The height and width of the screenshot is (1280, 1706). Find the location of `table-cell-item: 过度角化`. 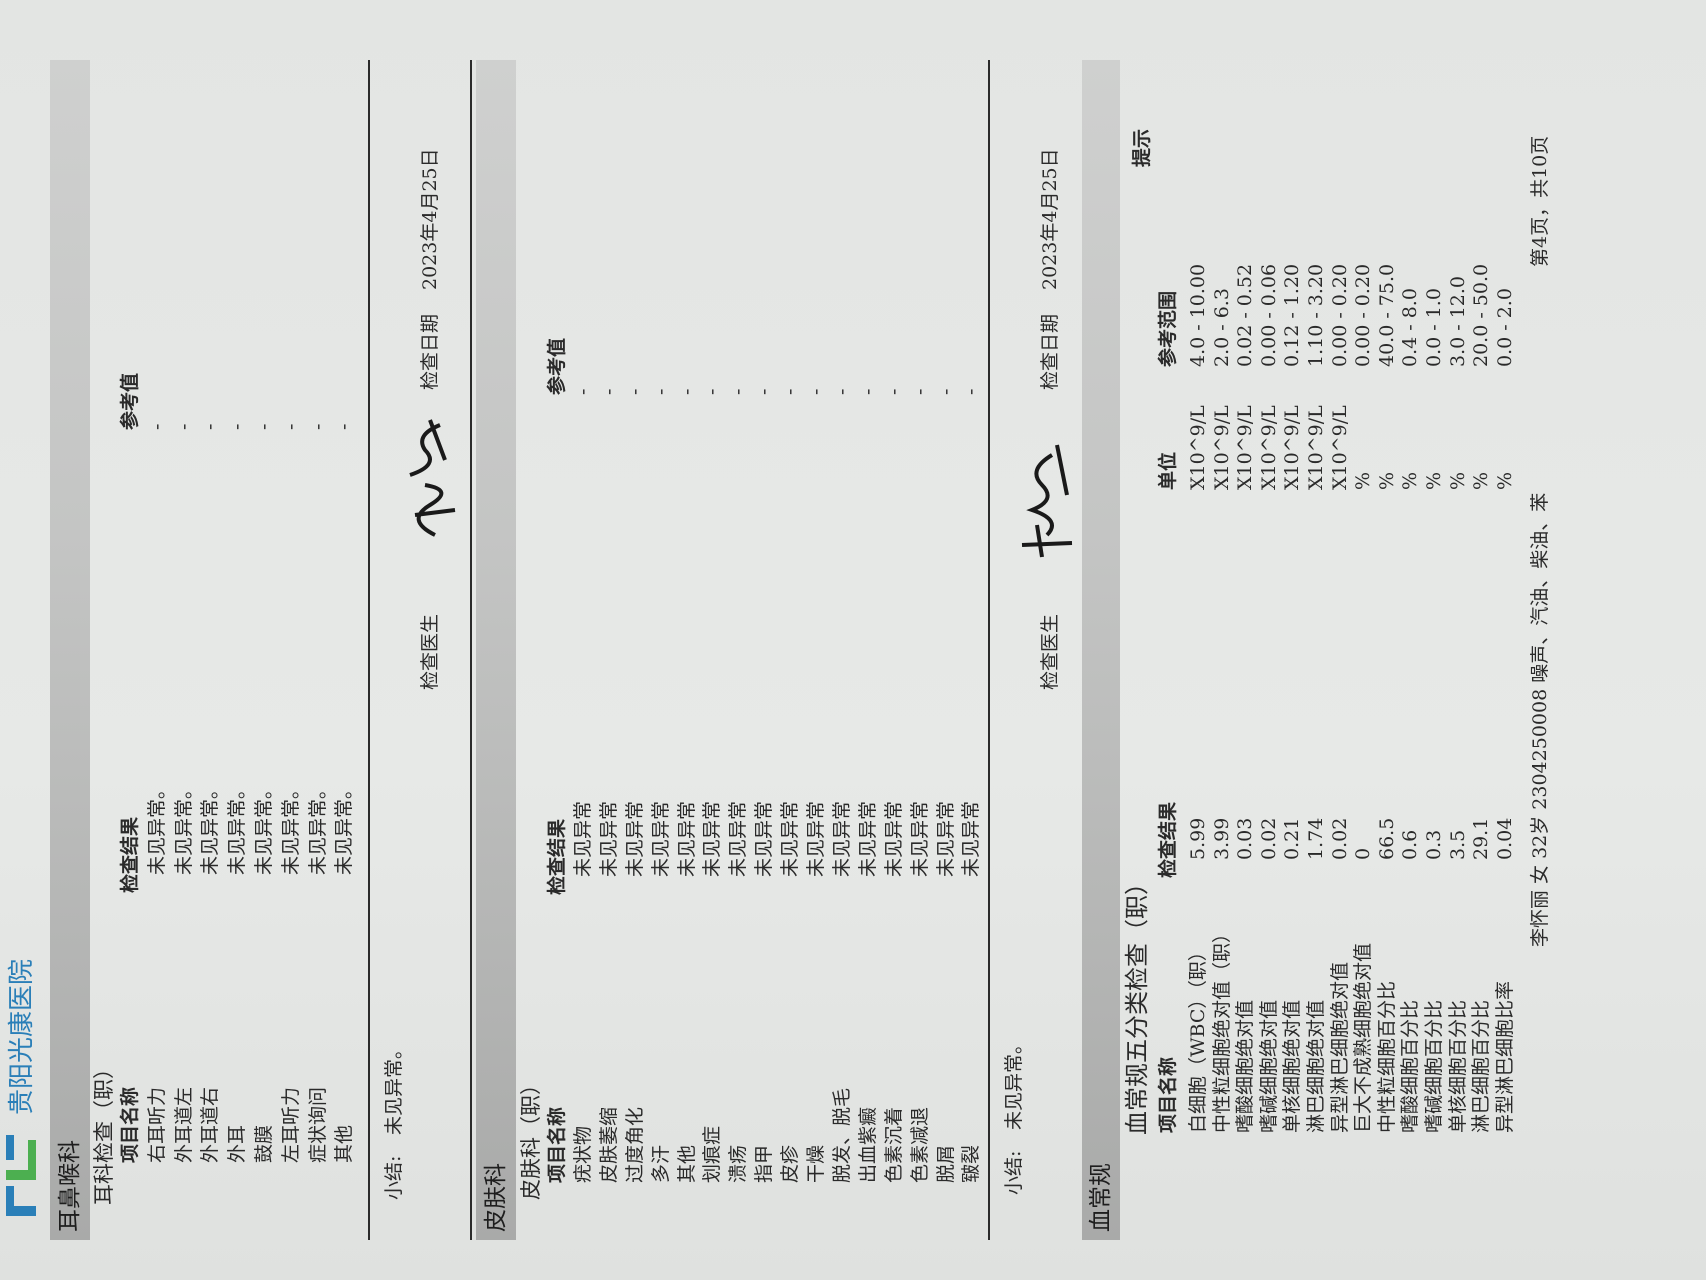

table-cell-item: 过度角化 is located at coordinates (634, 1144).